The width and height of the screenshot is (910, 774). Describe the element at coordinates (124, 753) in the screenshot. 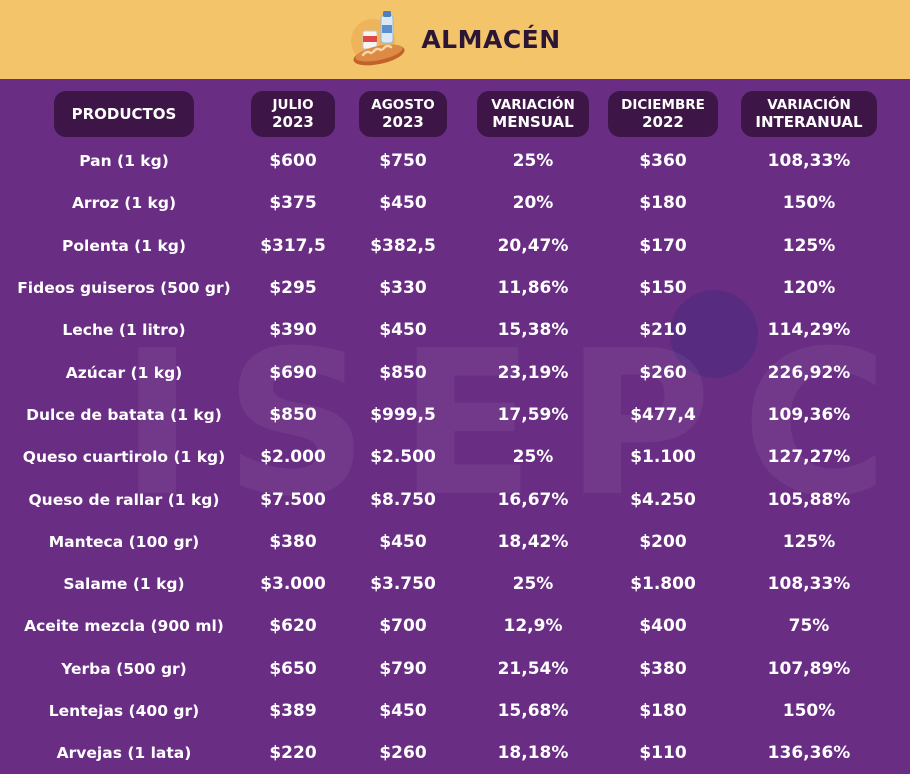

I see `product-name-cell: Arvejas (1 lata)` at that location.